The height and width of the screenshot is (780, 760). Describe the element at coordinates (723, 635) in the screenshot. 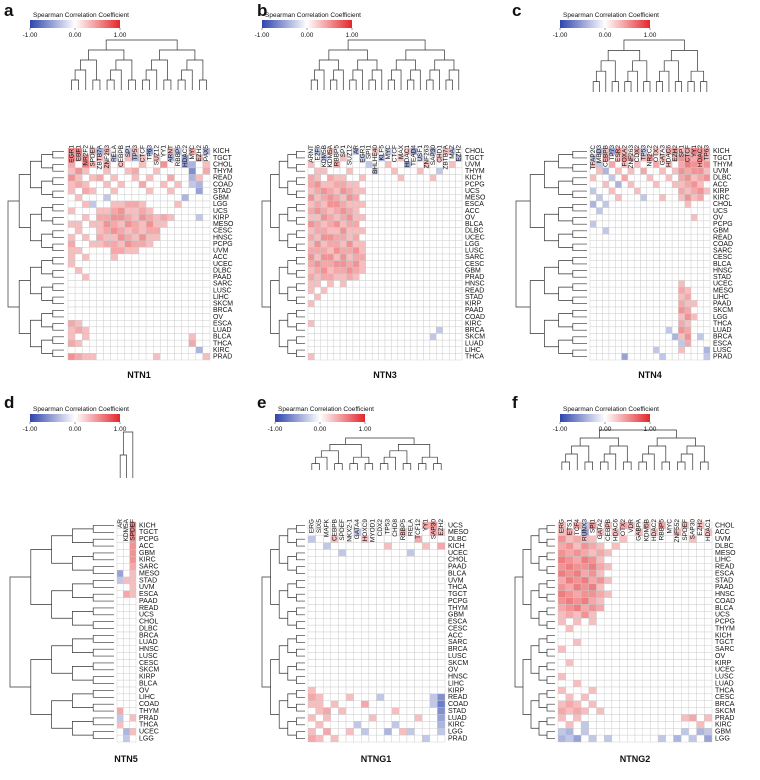

I see `y-tick-label: KICH` at that location.